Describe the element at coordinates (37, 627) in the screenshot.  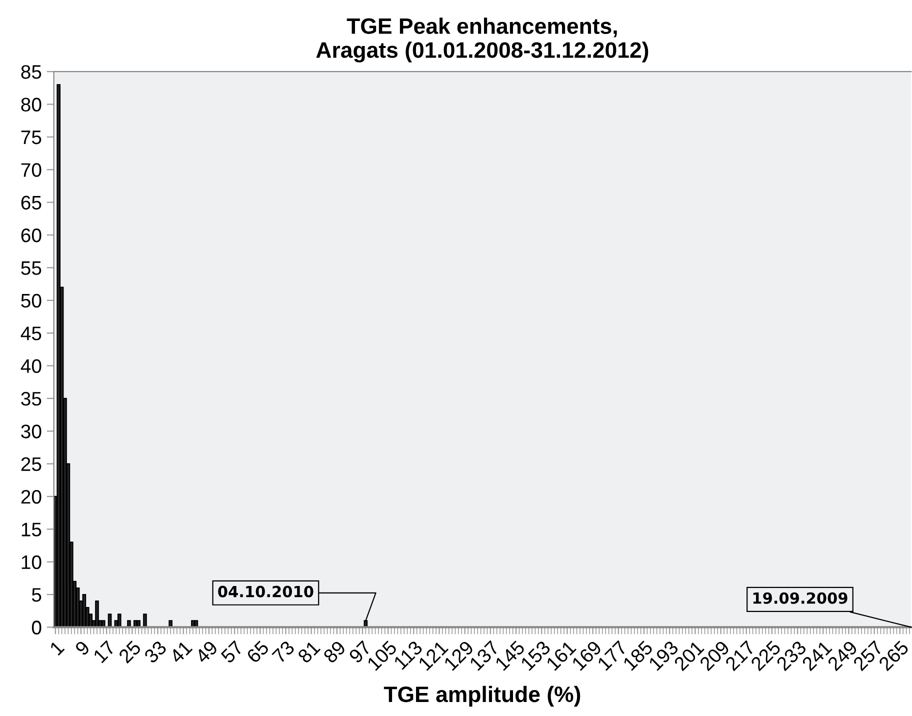
I see `y-tick-label: 0` at that location.